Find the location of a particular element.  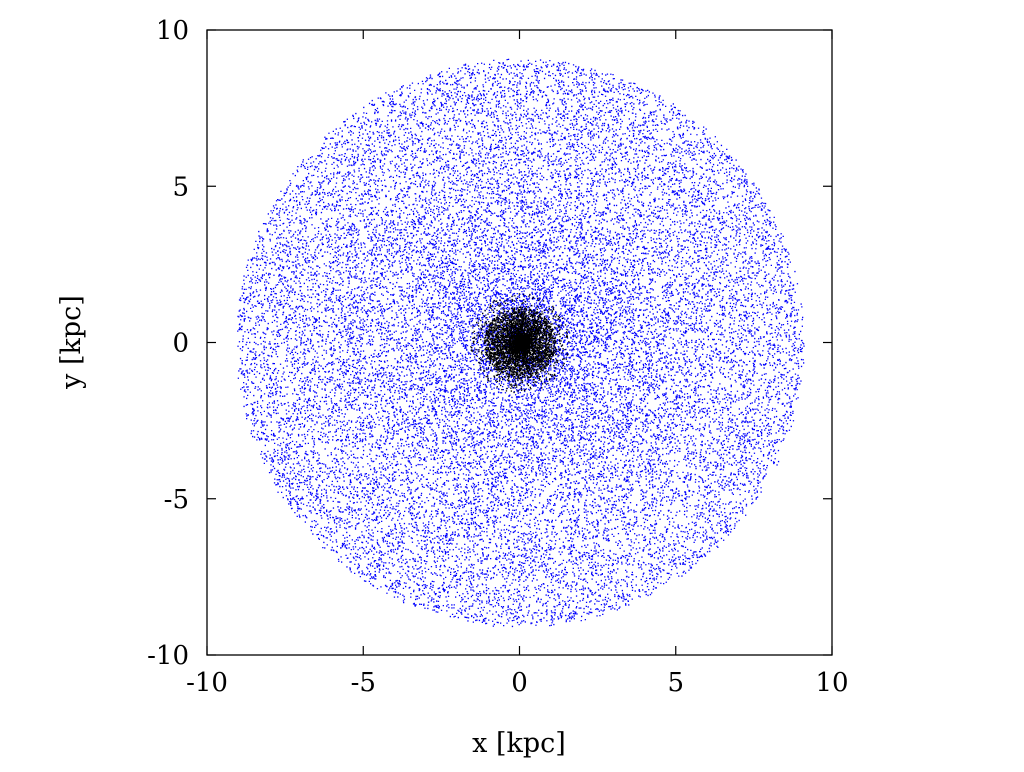

y-tick-label: 5 is located at coordinates (180, 187).